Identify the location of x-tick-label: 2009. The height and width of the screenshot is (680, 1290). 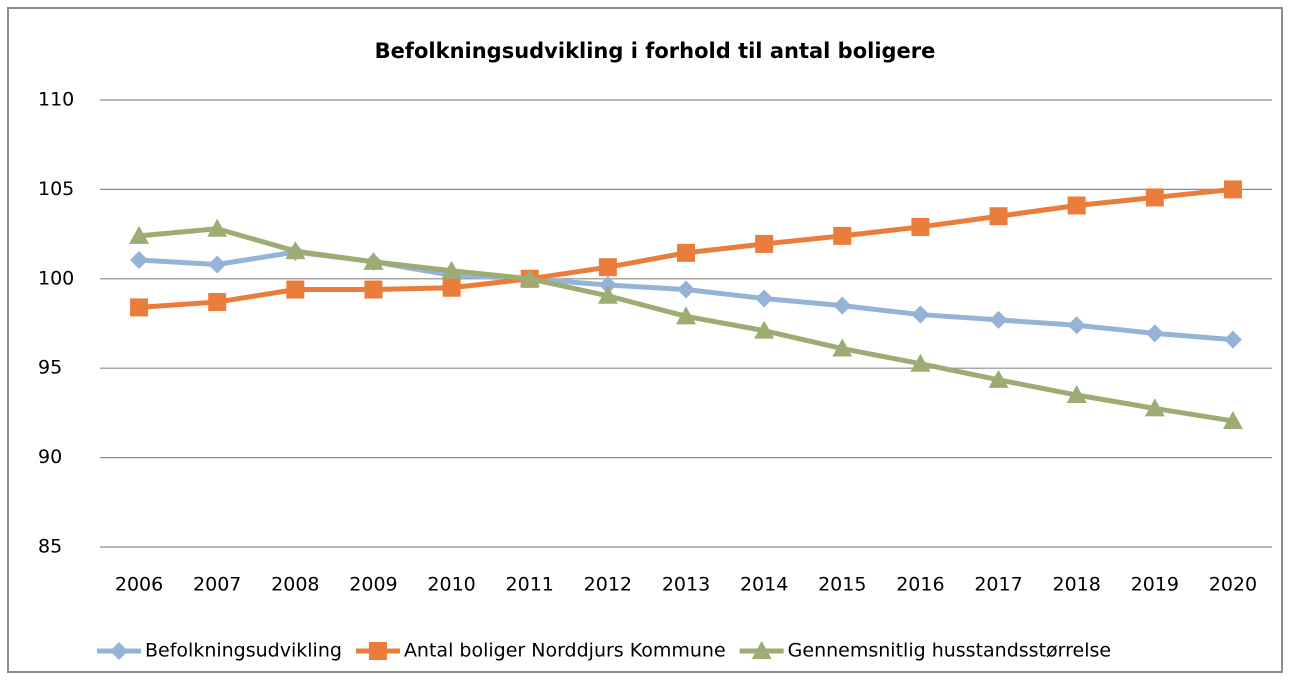
(373, 585).